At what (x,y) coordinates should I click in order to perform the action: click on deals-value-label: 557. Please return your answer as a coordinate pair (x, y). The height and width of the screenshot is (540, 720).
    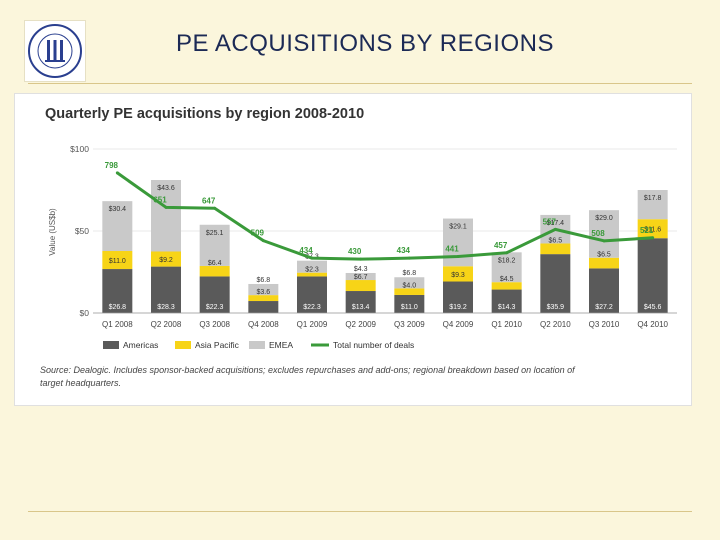
    Looking at the image, I should click on (550, 221).